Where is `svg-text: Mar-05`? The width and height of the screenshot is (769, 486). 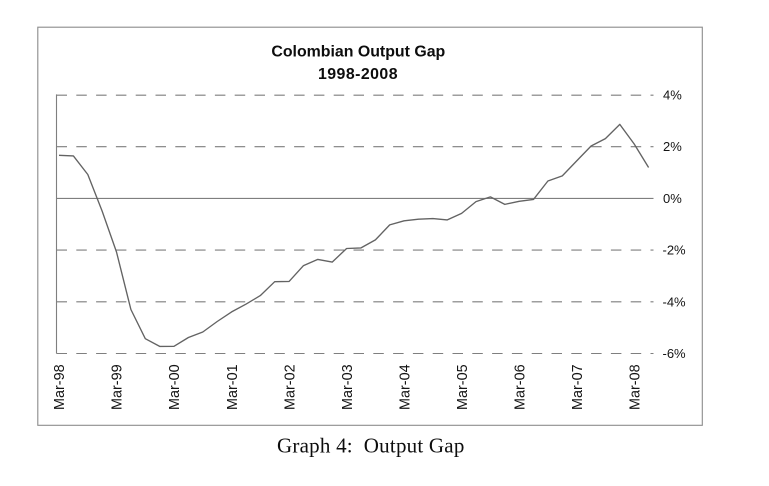 svg-text: Mar-05 is located at coordinates (463, 387).